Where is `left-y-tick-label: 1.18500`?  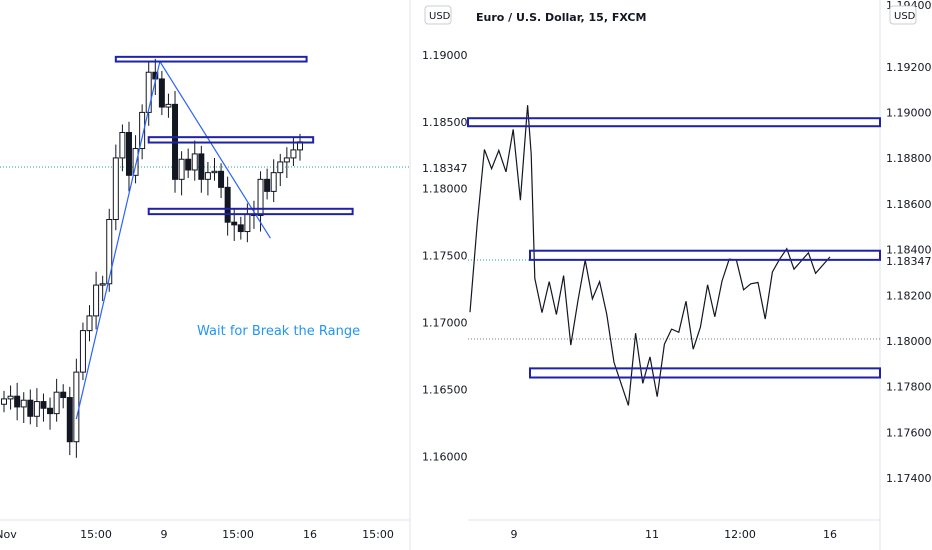 left-y-tick-label: 1.18500 is located at coordinates (445, 122).